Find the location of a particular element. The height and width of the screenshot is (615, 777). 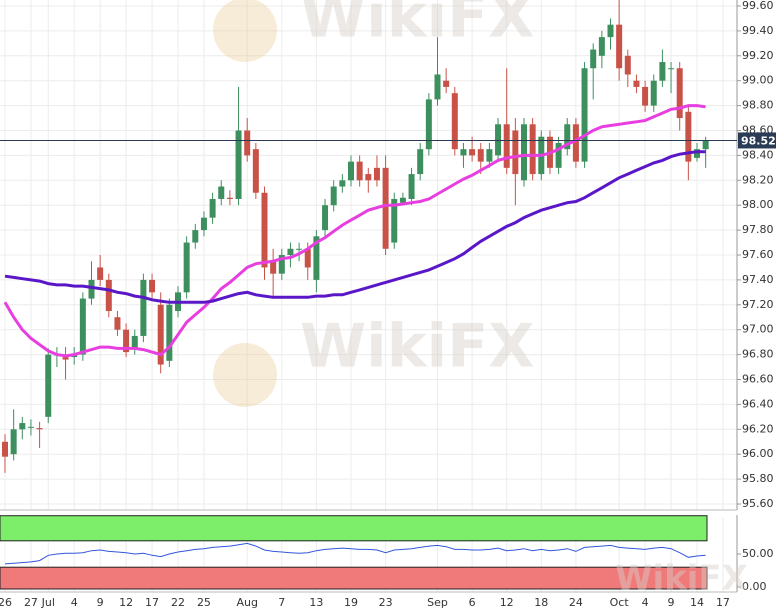

last-price-box is located at coordinates (757, 140).